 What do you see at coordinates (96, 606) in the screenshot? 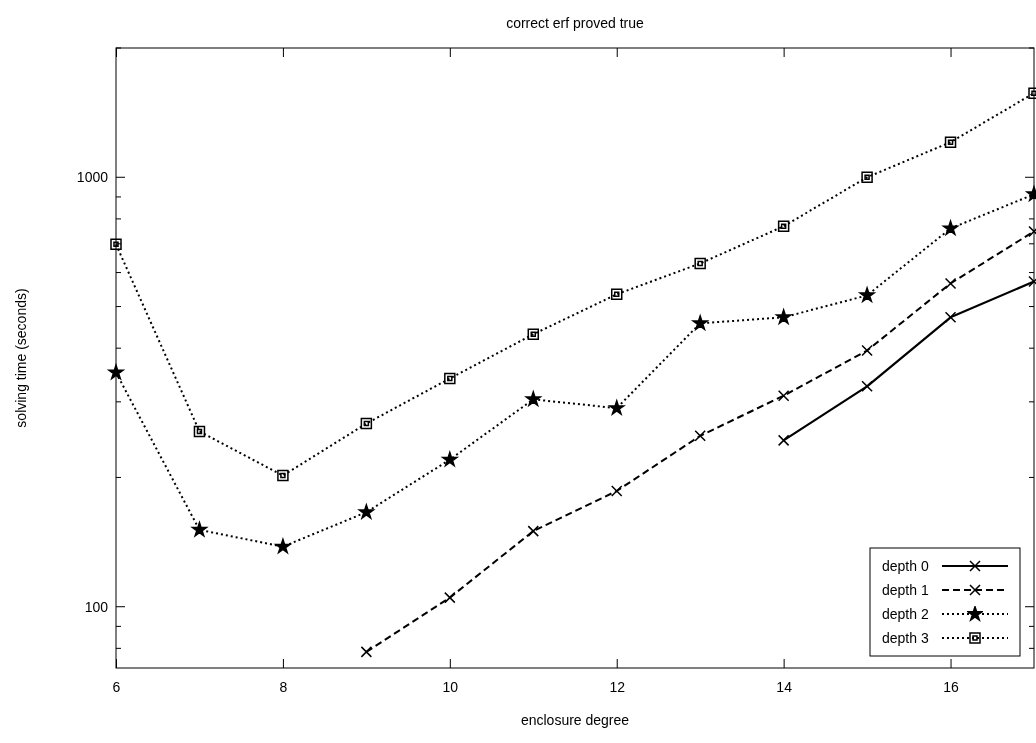
I see `y-tick-label: 100` at bounding box center [96, 606].